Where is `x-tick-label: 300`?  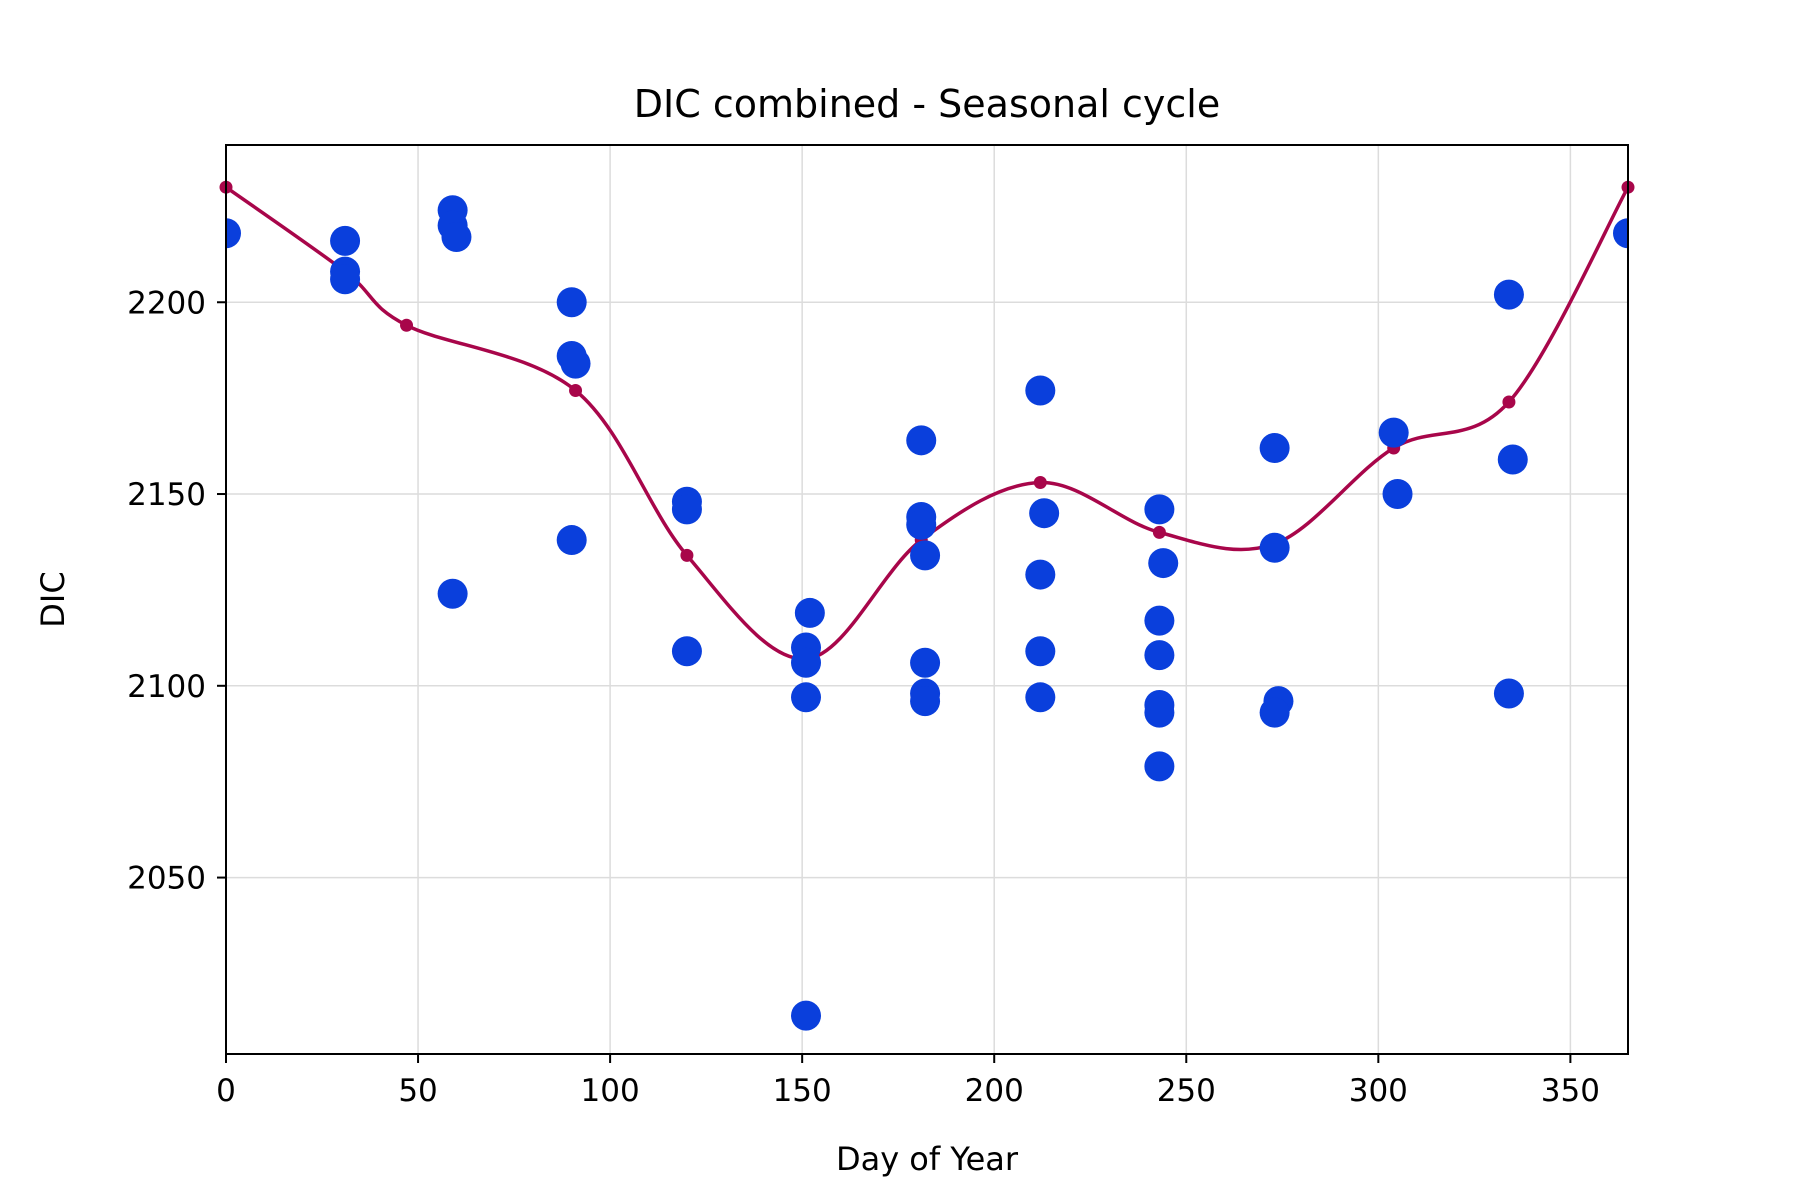
x-tick-label: 300 is located at coordinates (1378, 1091).